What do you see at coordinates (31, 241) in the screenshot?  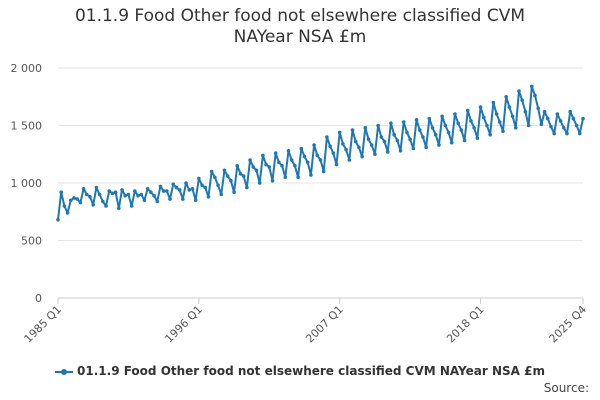 I see `y-tick-label: 500` at bounding box center [31, 241].